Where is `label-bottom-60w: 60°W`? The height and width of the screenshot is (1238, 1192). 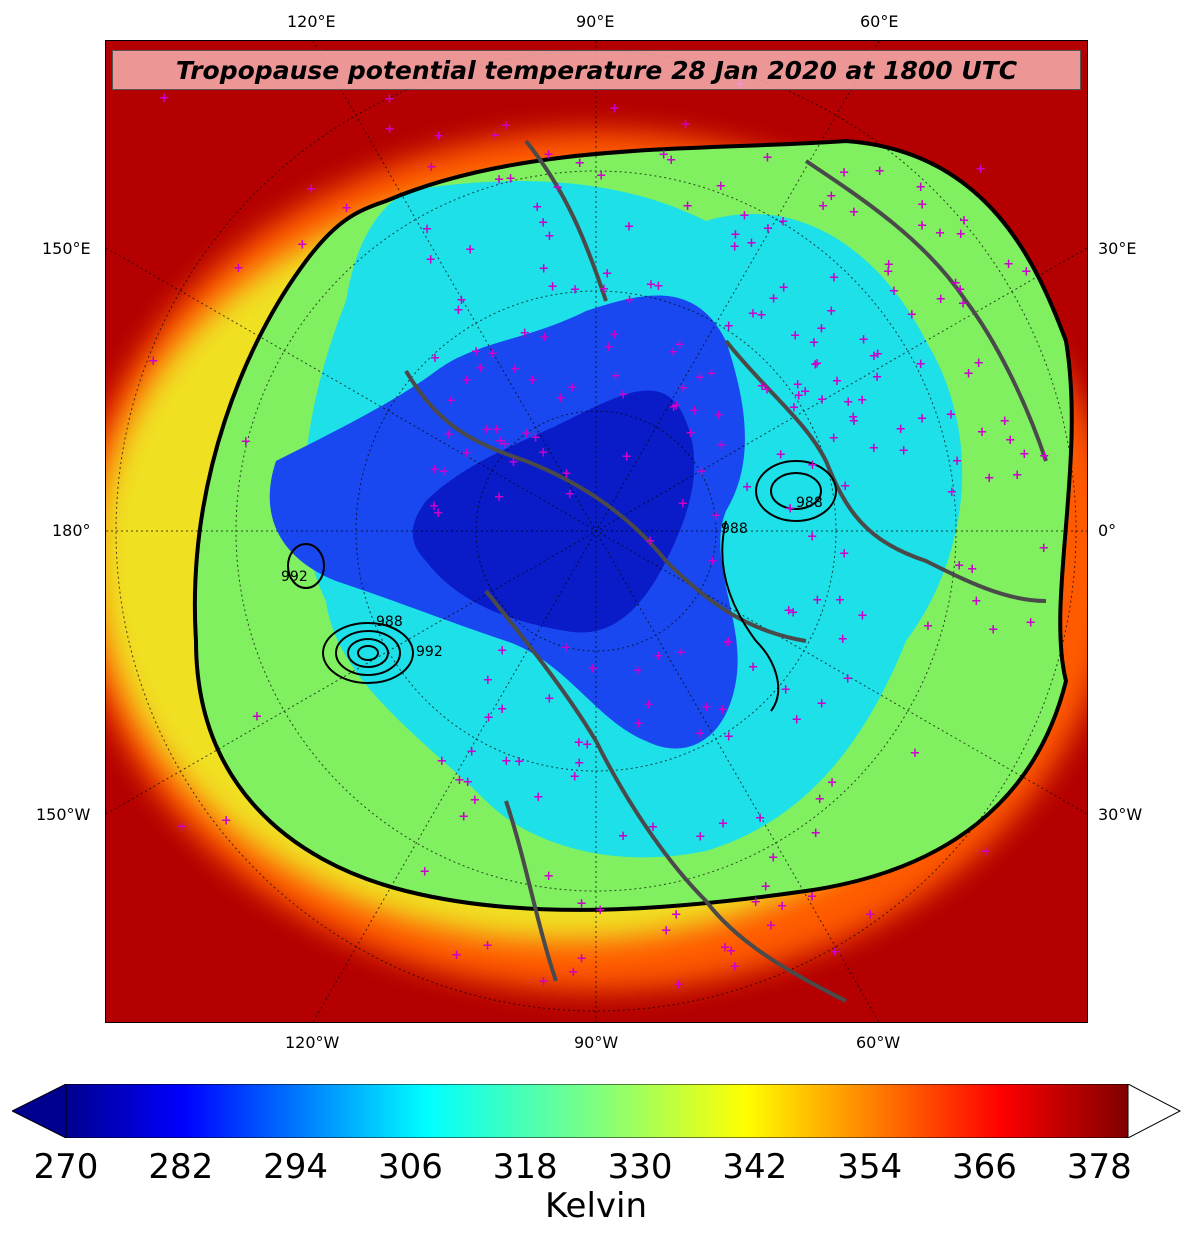
label-bottom-60w: 60°W is located at coordinates (878, 1042).